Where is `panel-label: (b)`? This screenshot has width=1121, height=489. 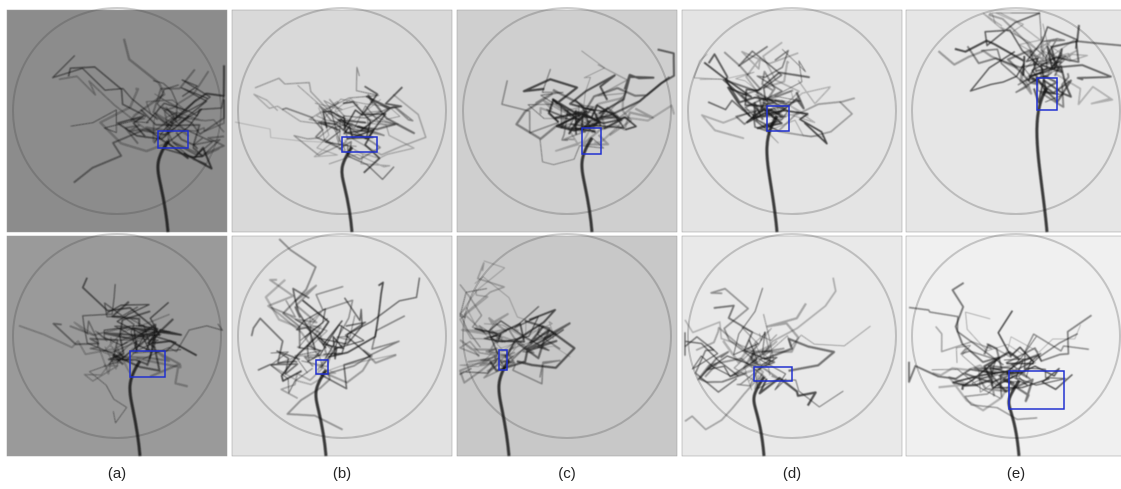
panel-label: (b) is located at coordinates (342, 473).